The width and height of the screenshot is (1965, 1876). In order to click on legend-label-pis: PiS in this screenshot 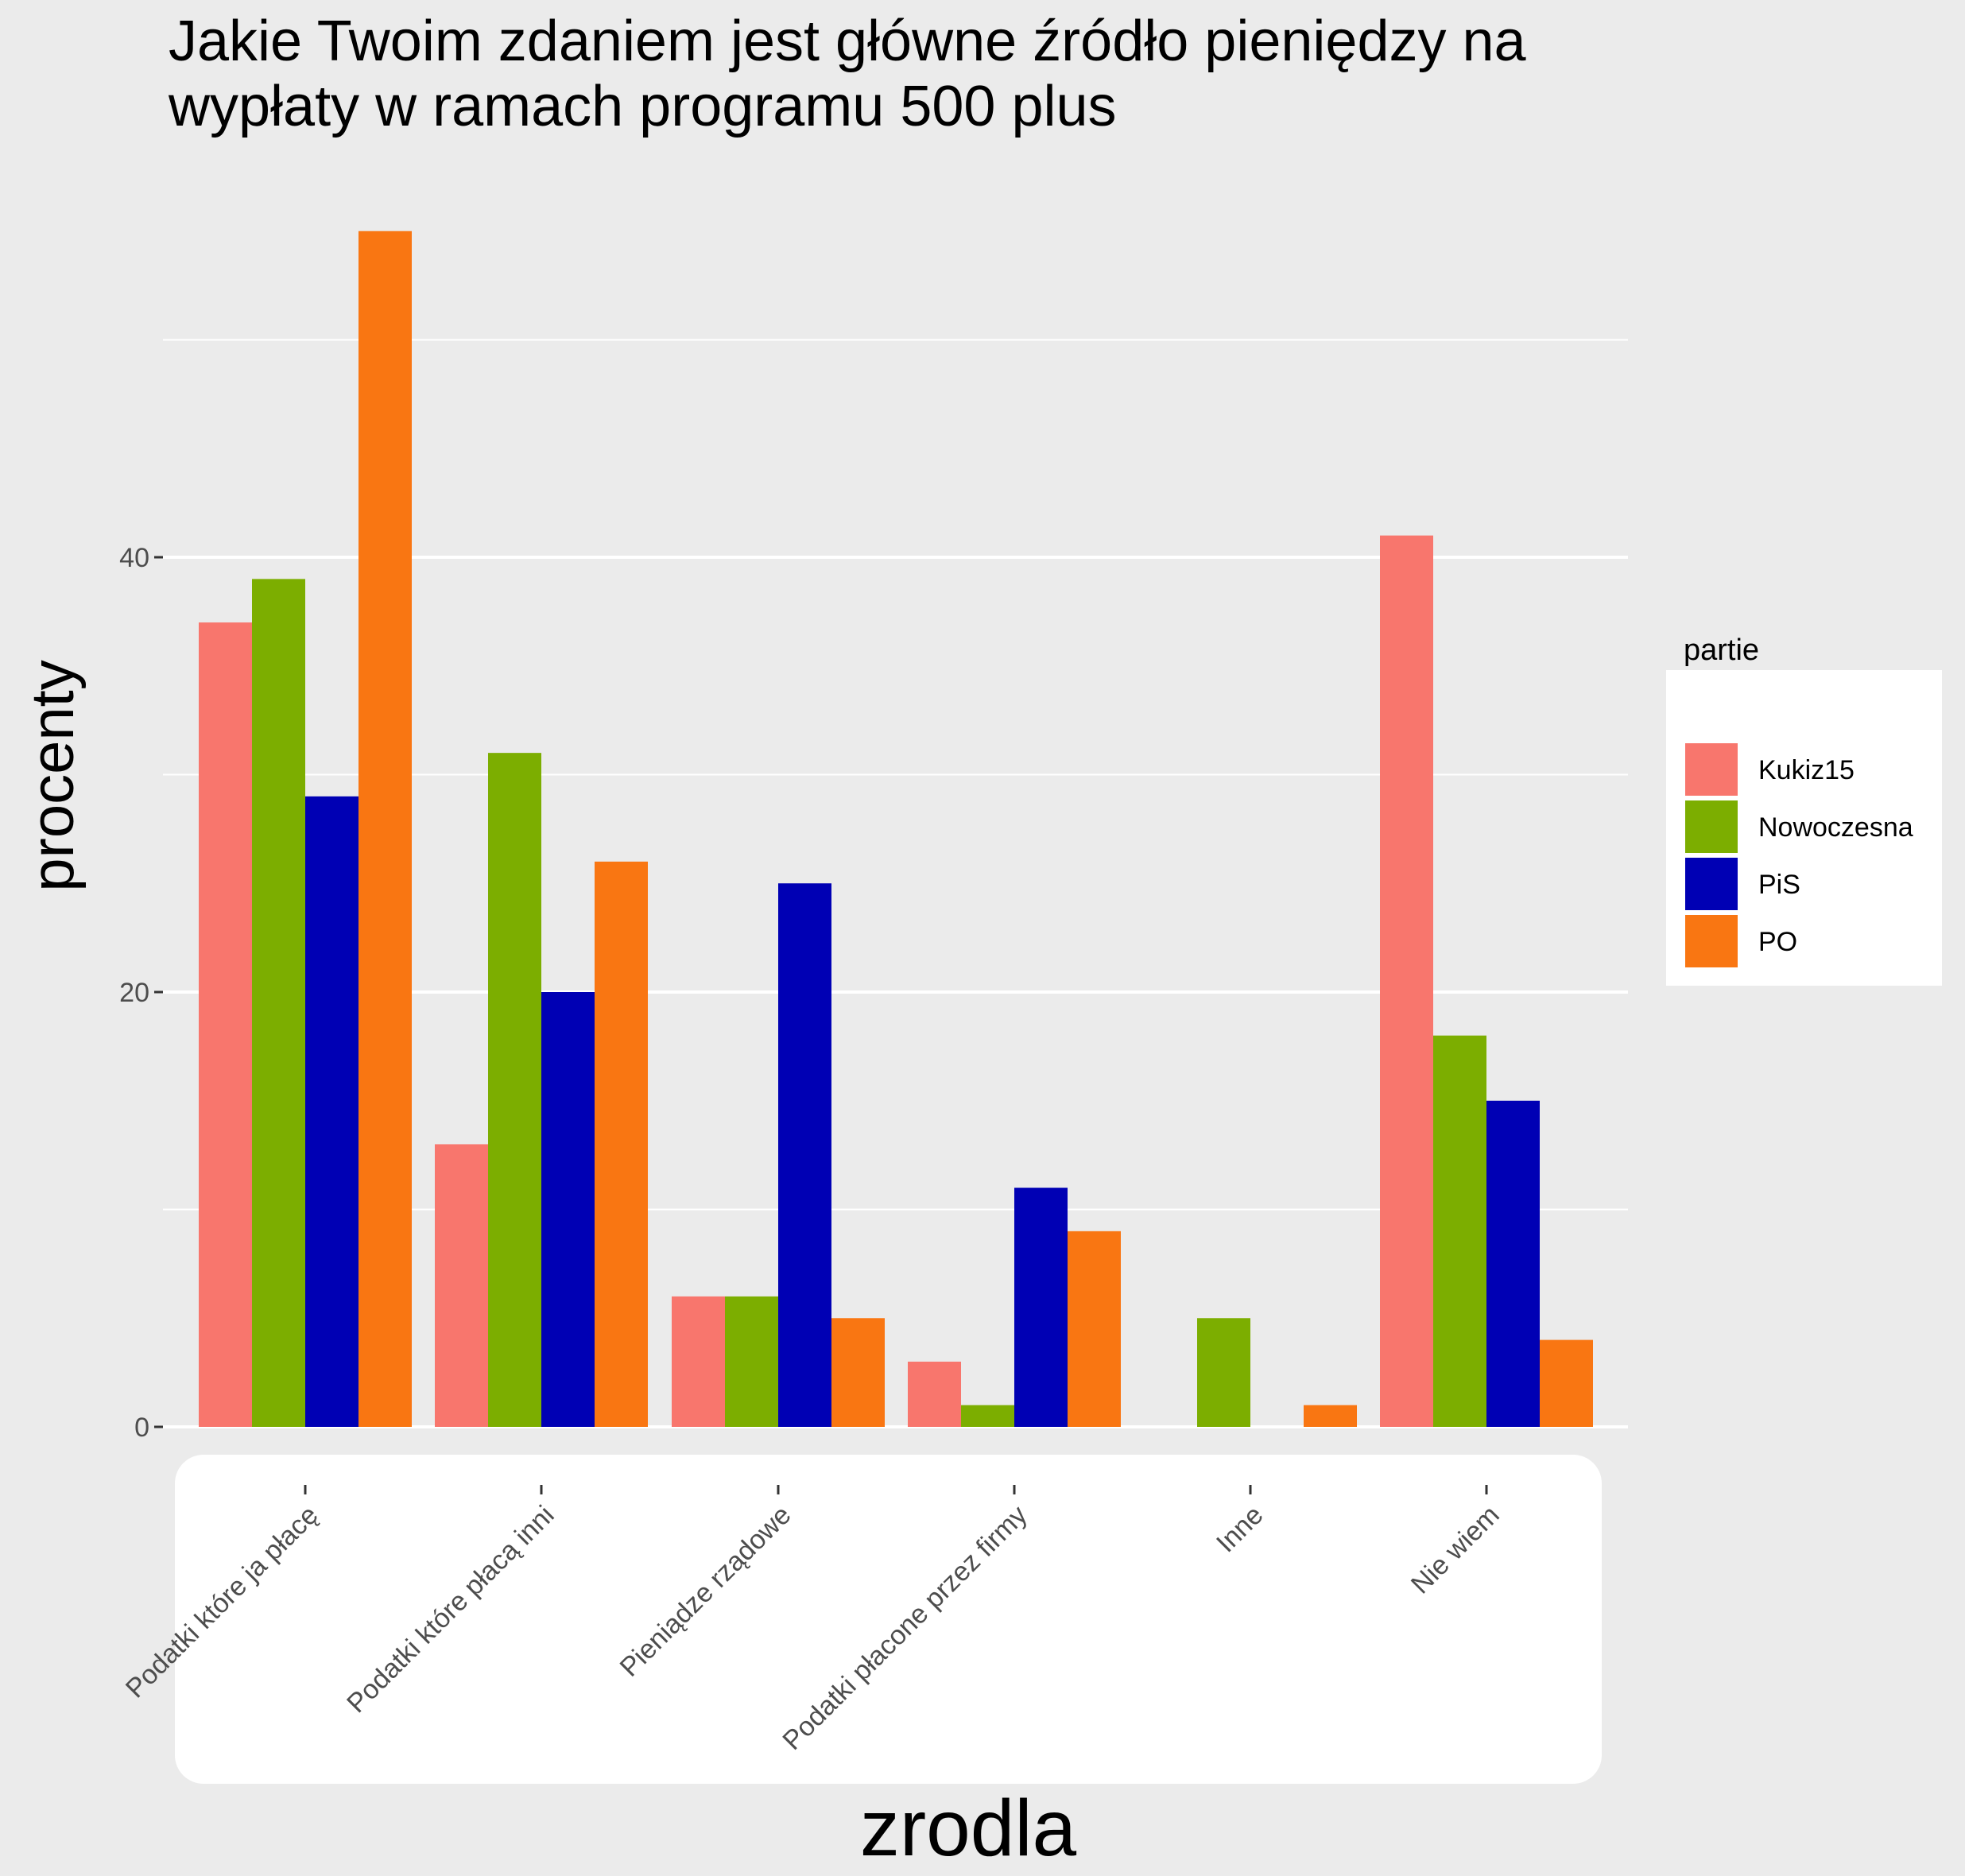, I will do `click(1779, 885)`.